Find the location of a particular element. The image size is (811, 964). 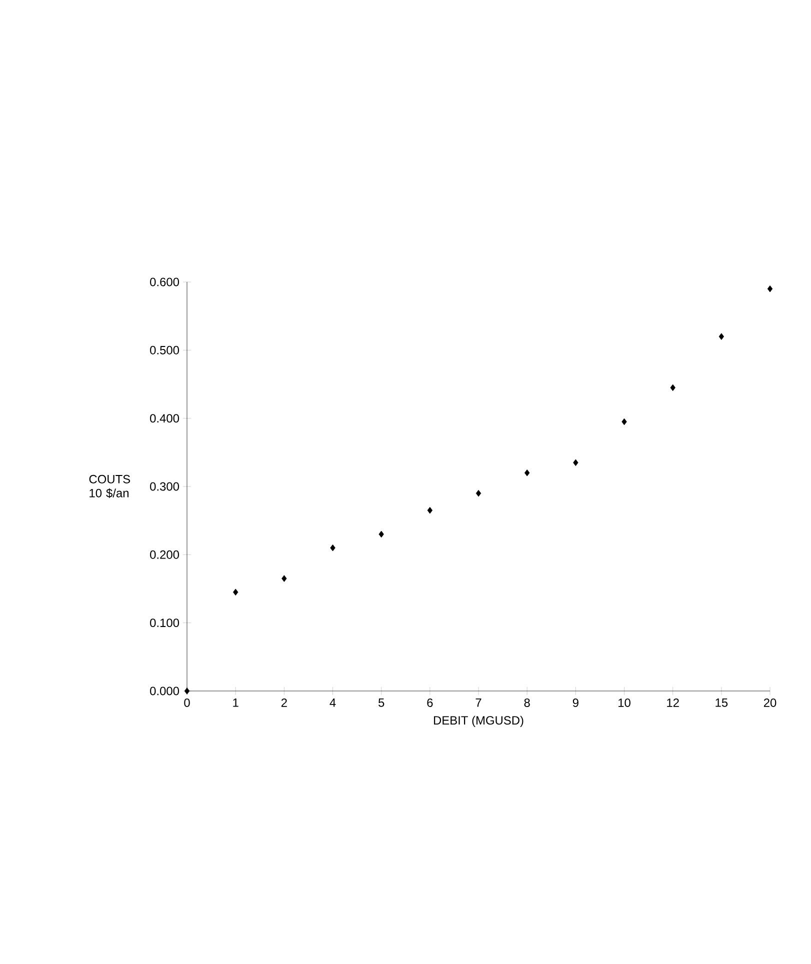

x-tick-label: 1 is located at coordinates (235, 702).